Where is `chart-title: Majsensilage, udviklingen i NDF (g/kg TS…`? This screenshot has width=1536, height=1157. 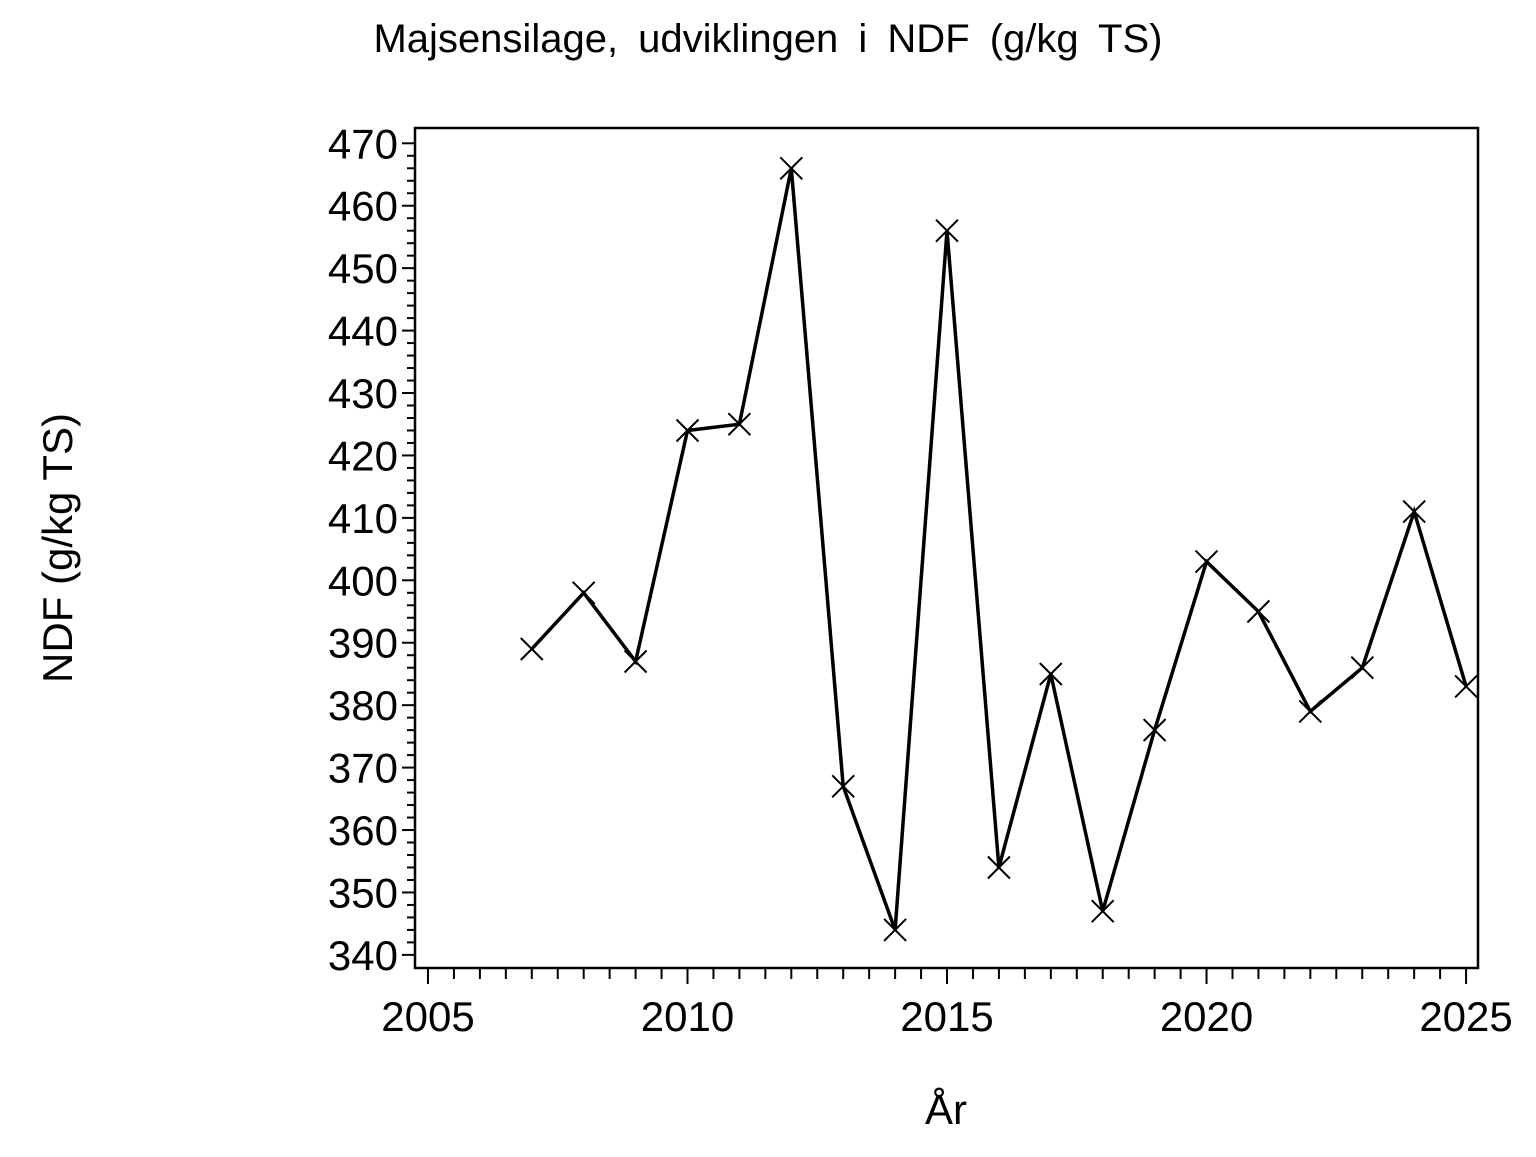 chart-title: Majsensilage, udviklingen i NDF (g/kg TS… is located at coordinates (767, 39).